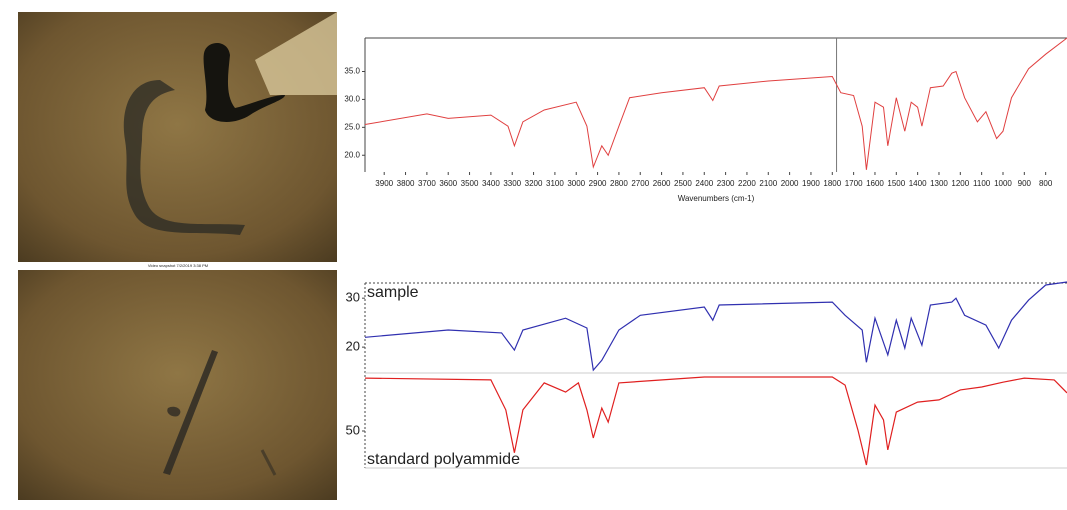 The height and width of the screenshot is (510, 1067). What do you see at coordinates (512, 183) in the screenshot?
I see `x-tick-label: 3300` at bounding box center [512, 183].